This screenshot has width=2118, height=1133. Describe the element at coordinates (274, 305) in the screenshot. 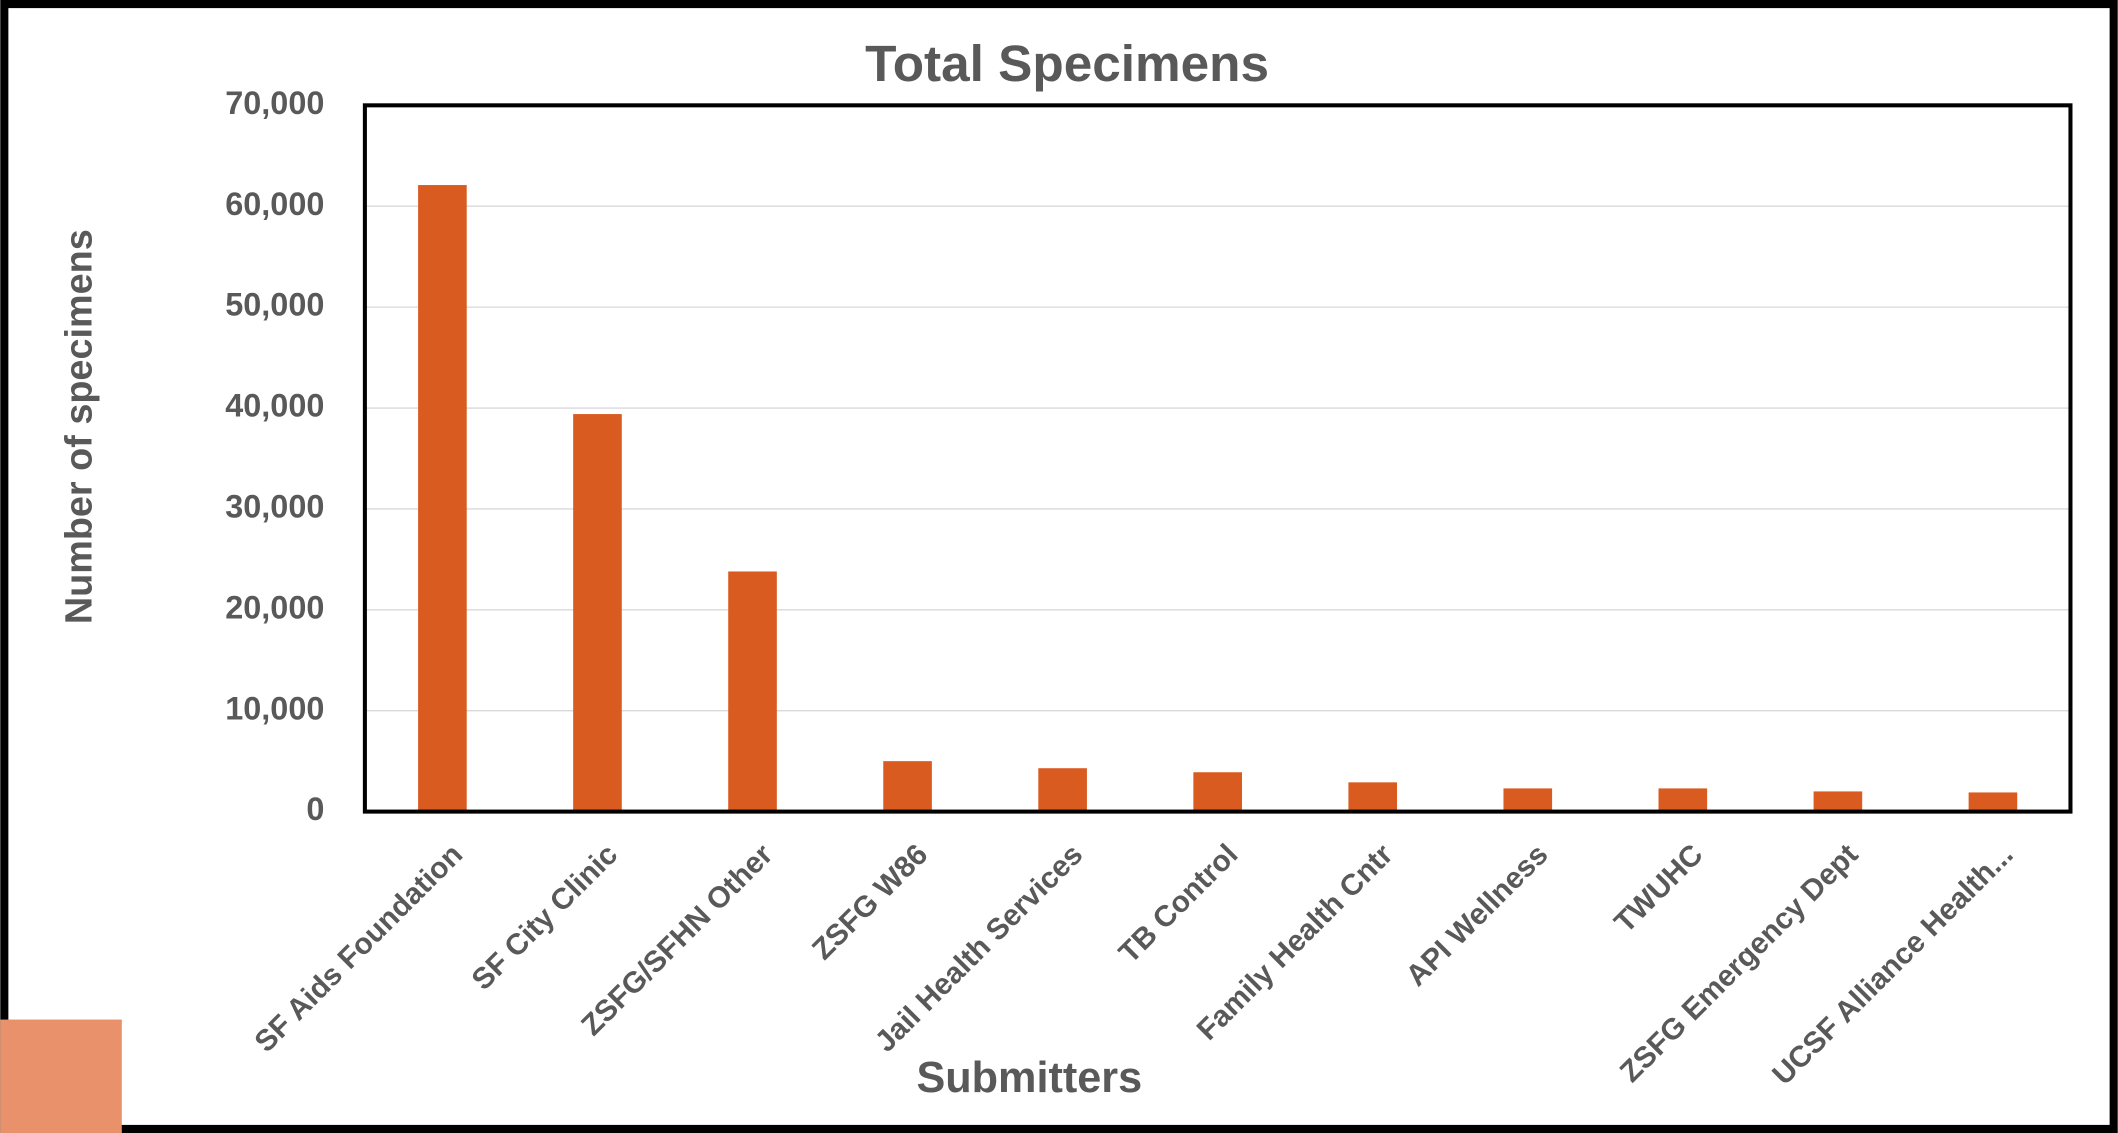

I see `y-tick-label: 50,000` at that location.